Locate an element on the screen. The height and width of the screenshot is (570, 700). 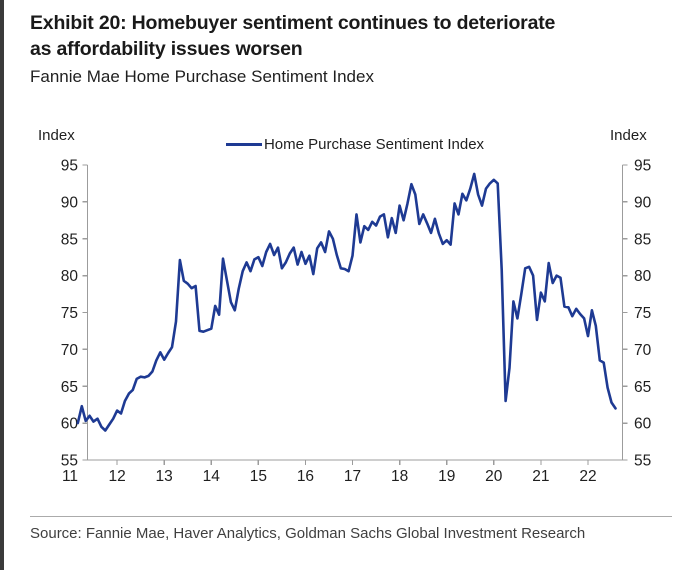
x-tick-label: 16 is located at coordinates (305, 476).